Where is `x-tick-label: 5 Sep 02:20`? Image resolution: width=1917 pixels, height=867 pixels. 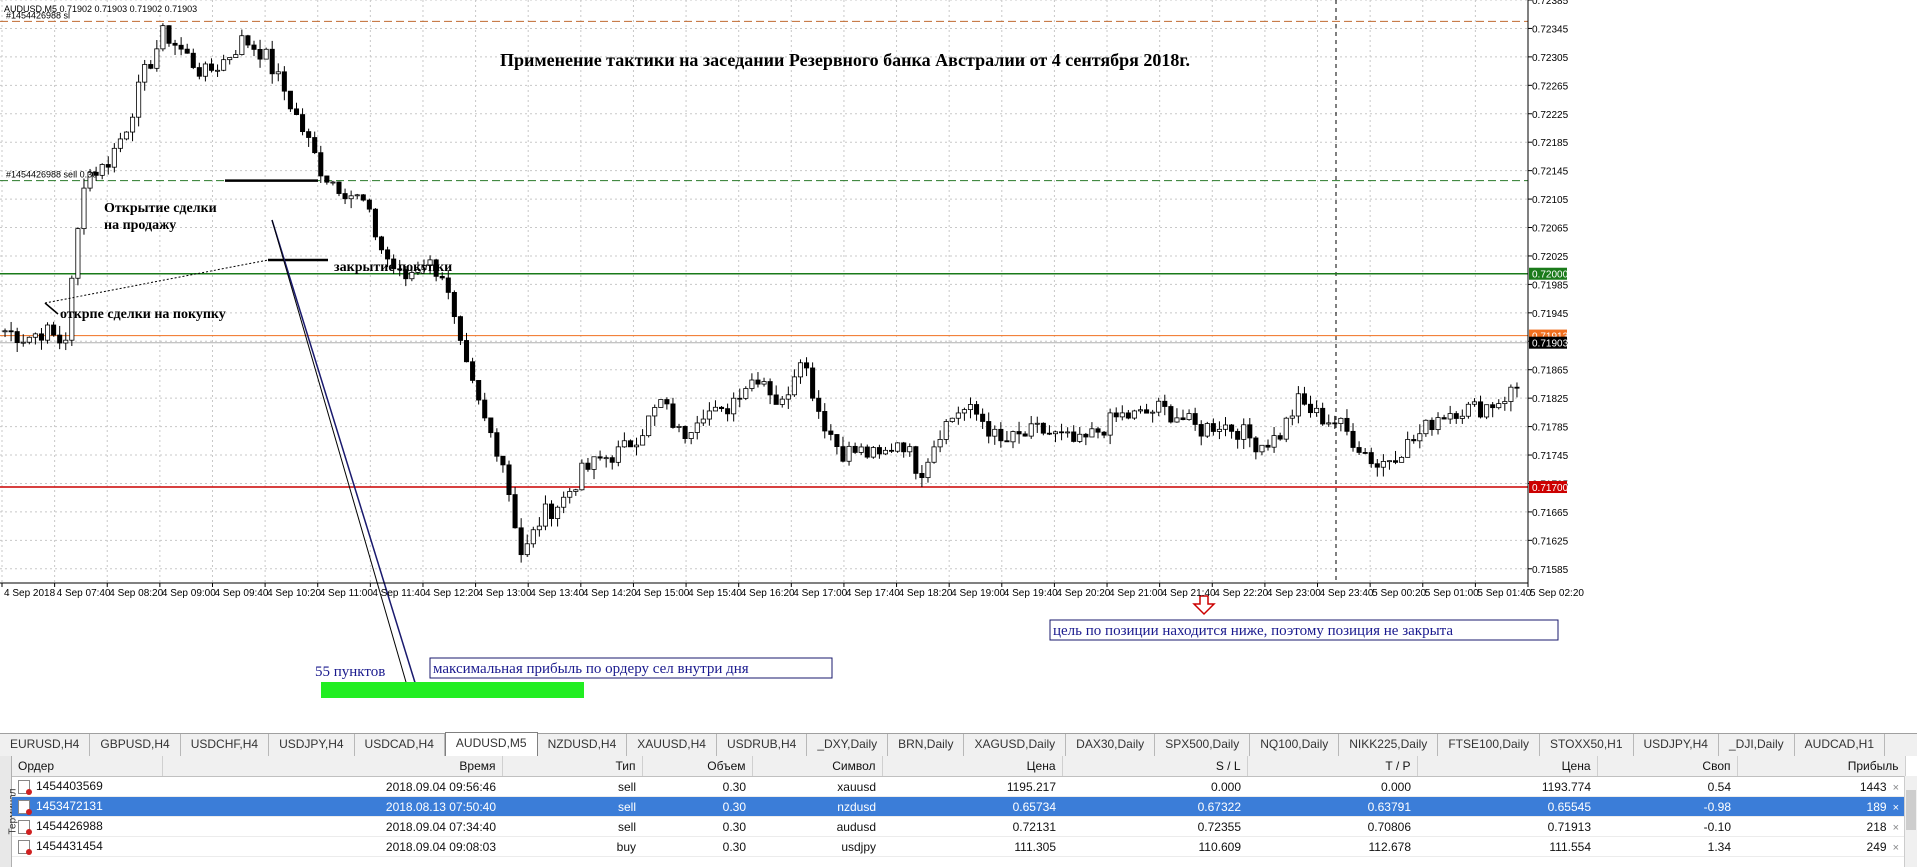 x-tick-label: 5 Sep 02:20 is located at coordinates (1557, 593).